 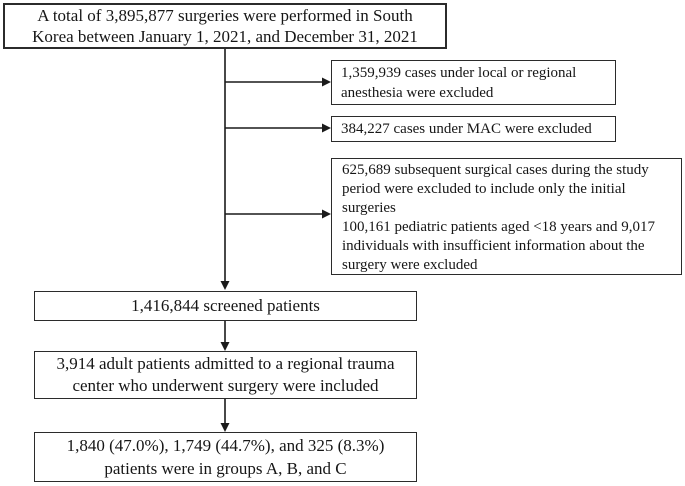 What do you see at coordinates (417, 93) in the screenshot?
I see `box-text-line: anesthesia were excluded` at bounding box center [417, 93].